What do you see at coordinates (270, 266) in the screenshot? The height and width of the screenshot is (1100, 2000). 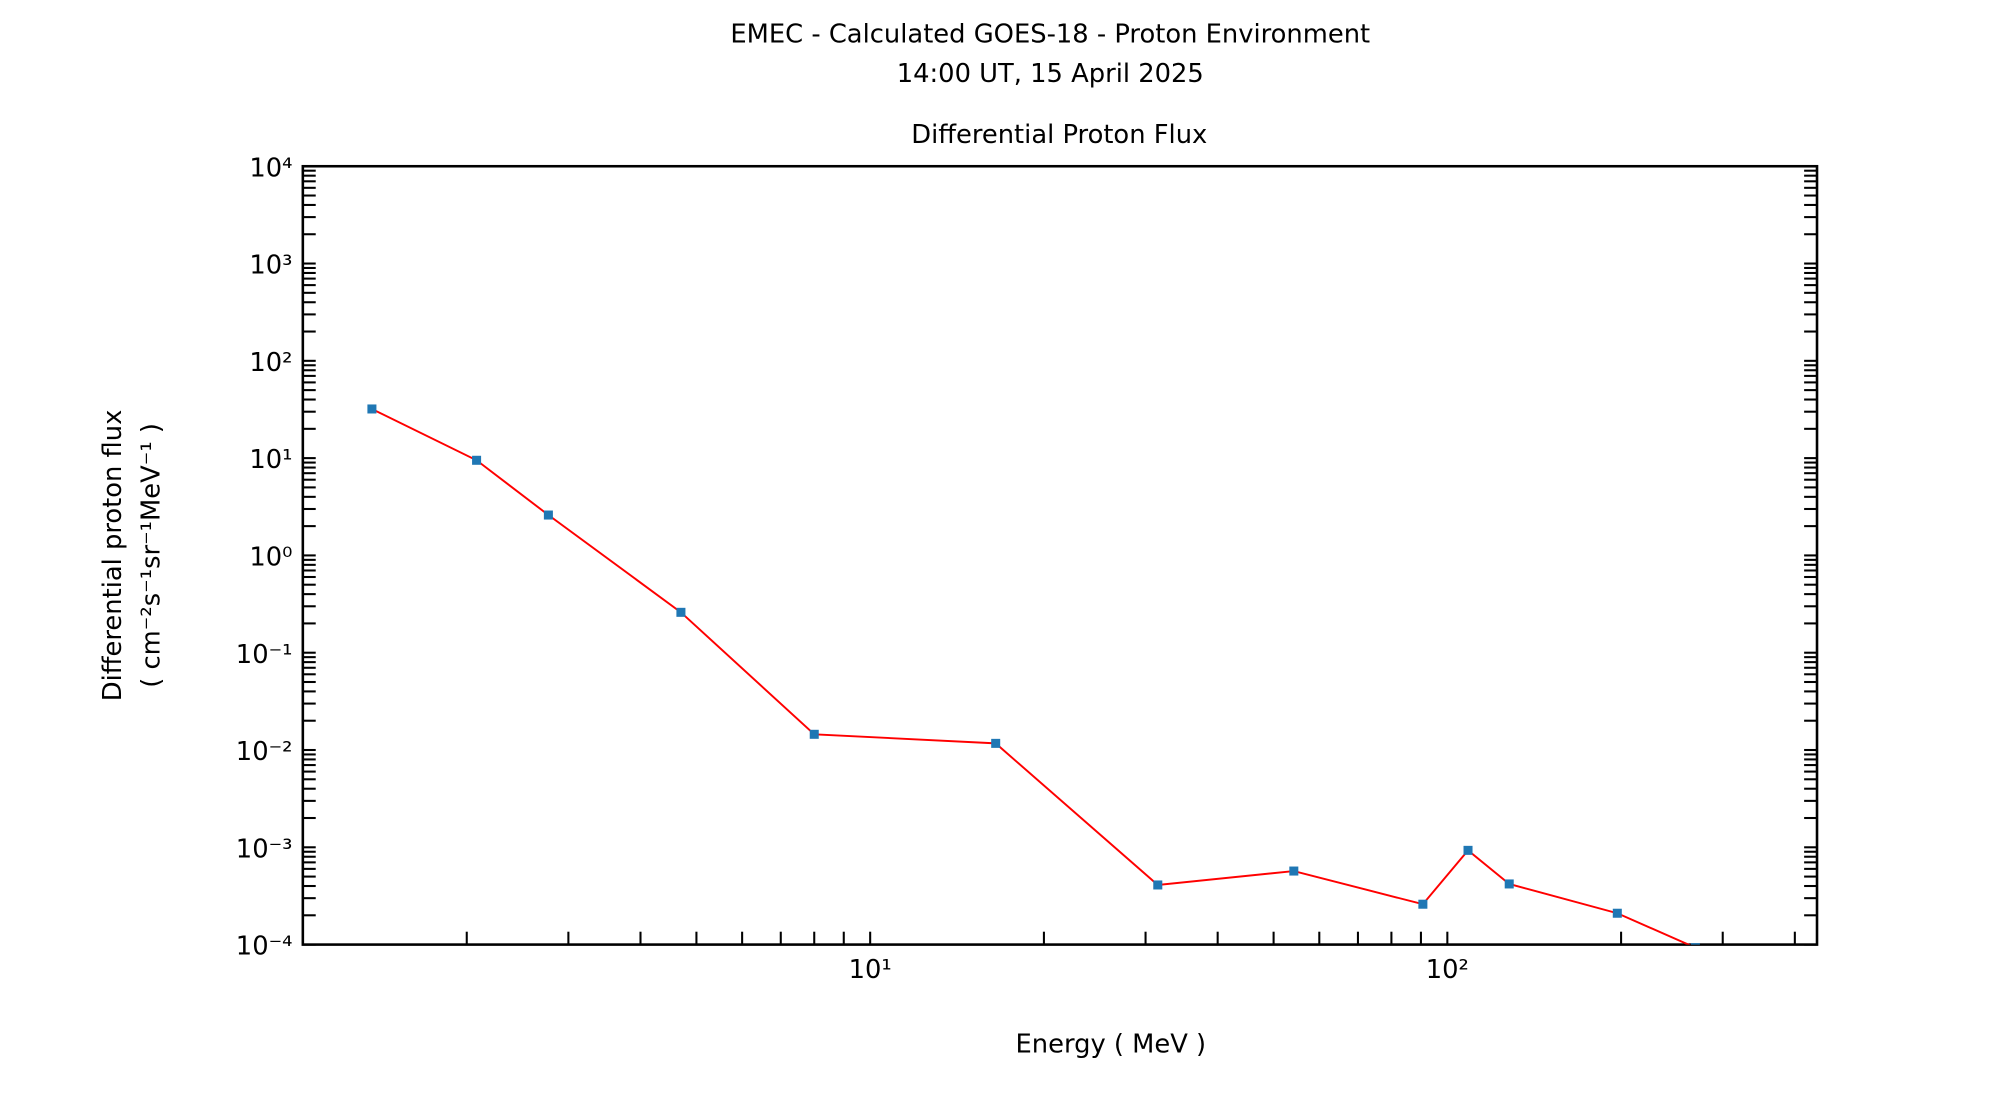 I see `y-tick-label: 10³` at bounding box center [270, 266].